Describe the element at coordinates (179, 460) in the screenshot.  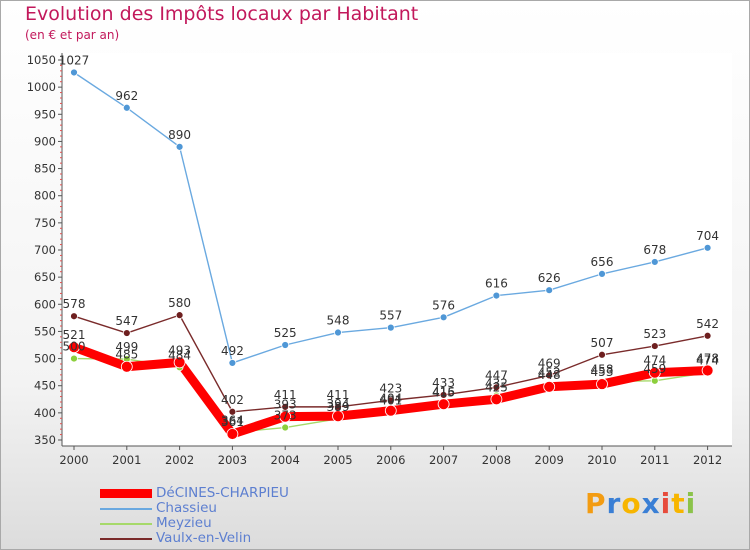
I see `x-tick-label: 2002` at that location.